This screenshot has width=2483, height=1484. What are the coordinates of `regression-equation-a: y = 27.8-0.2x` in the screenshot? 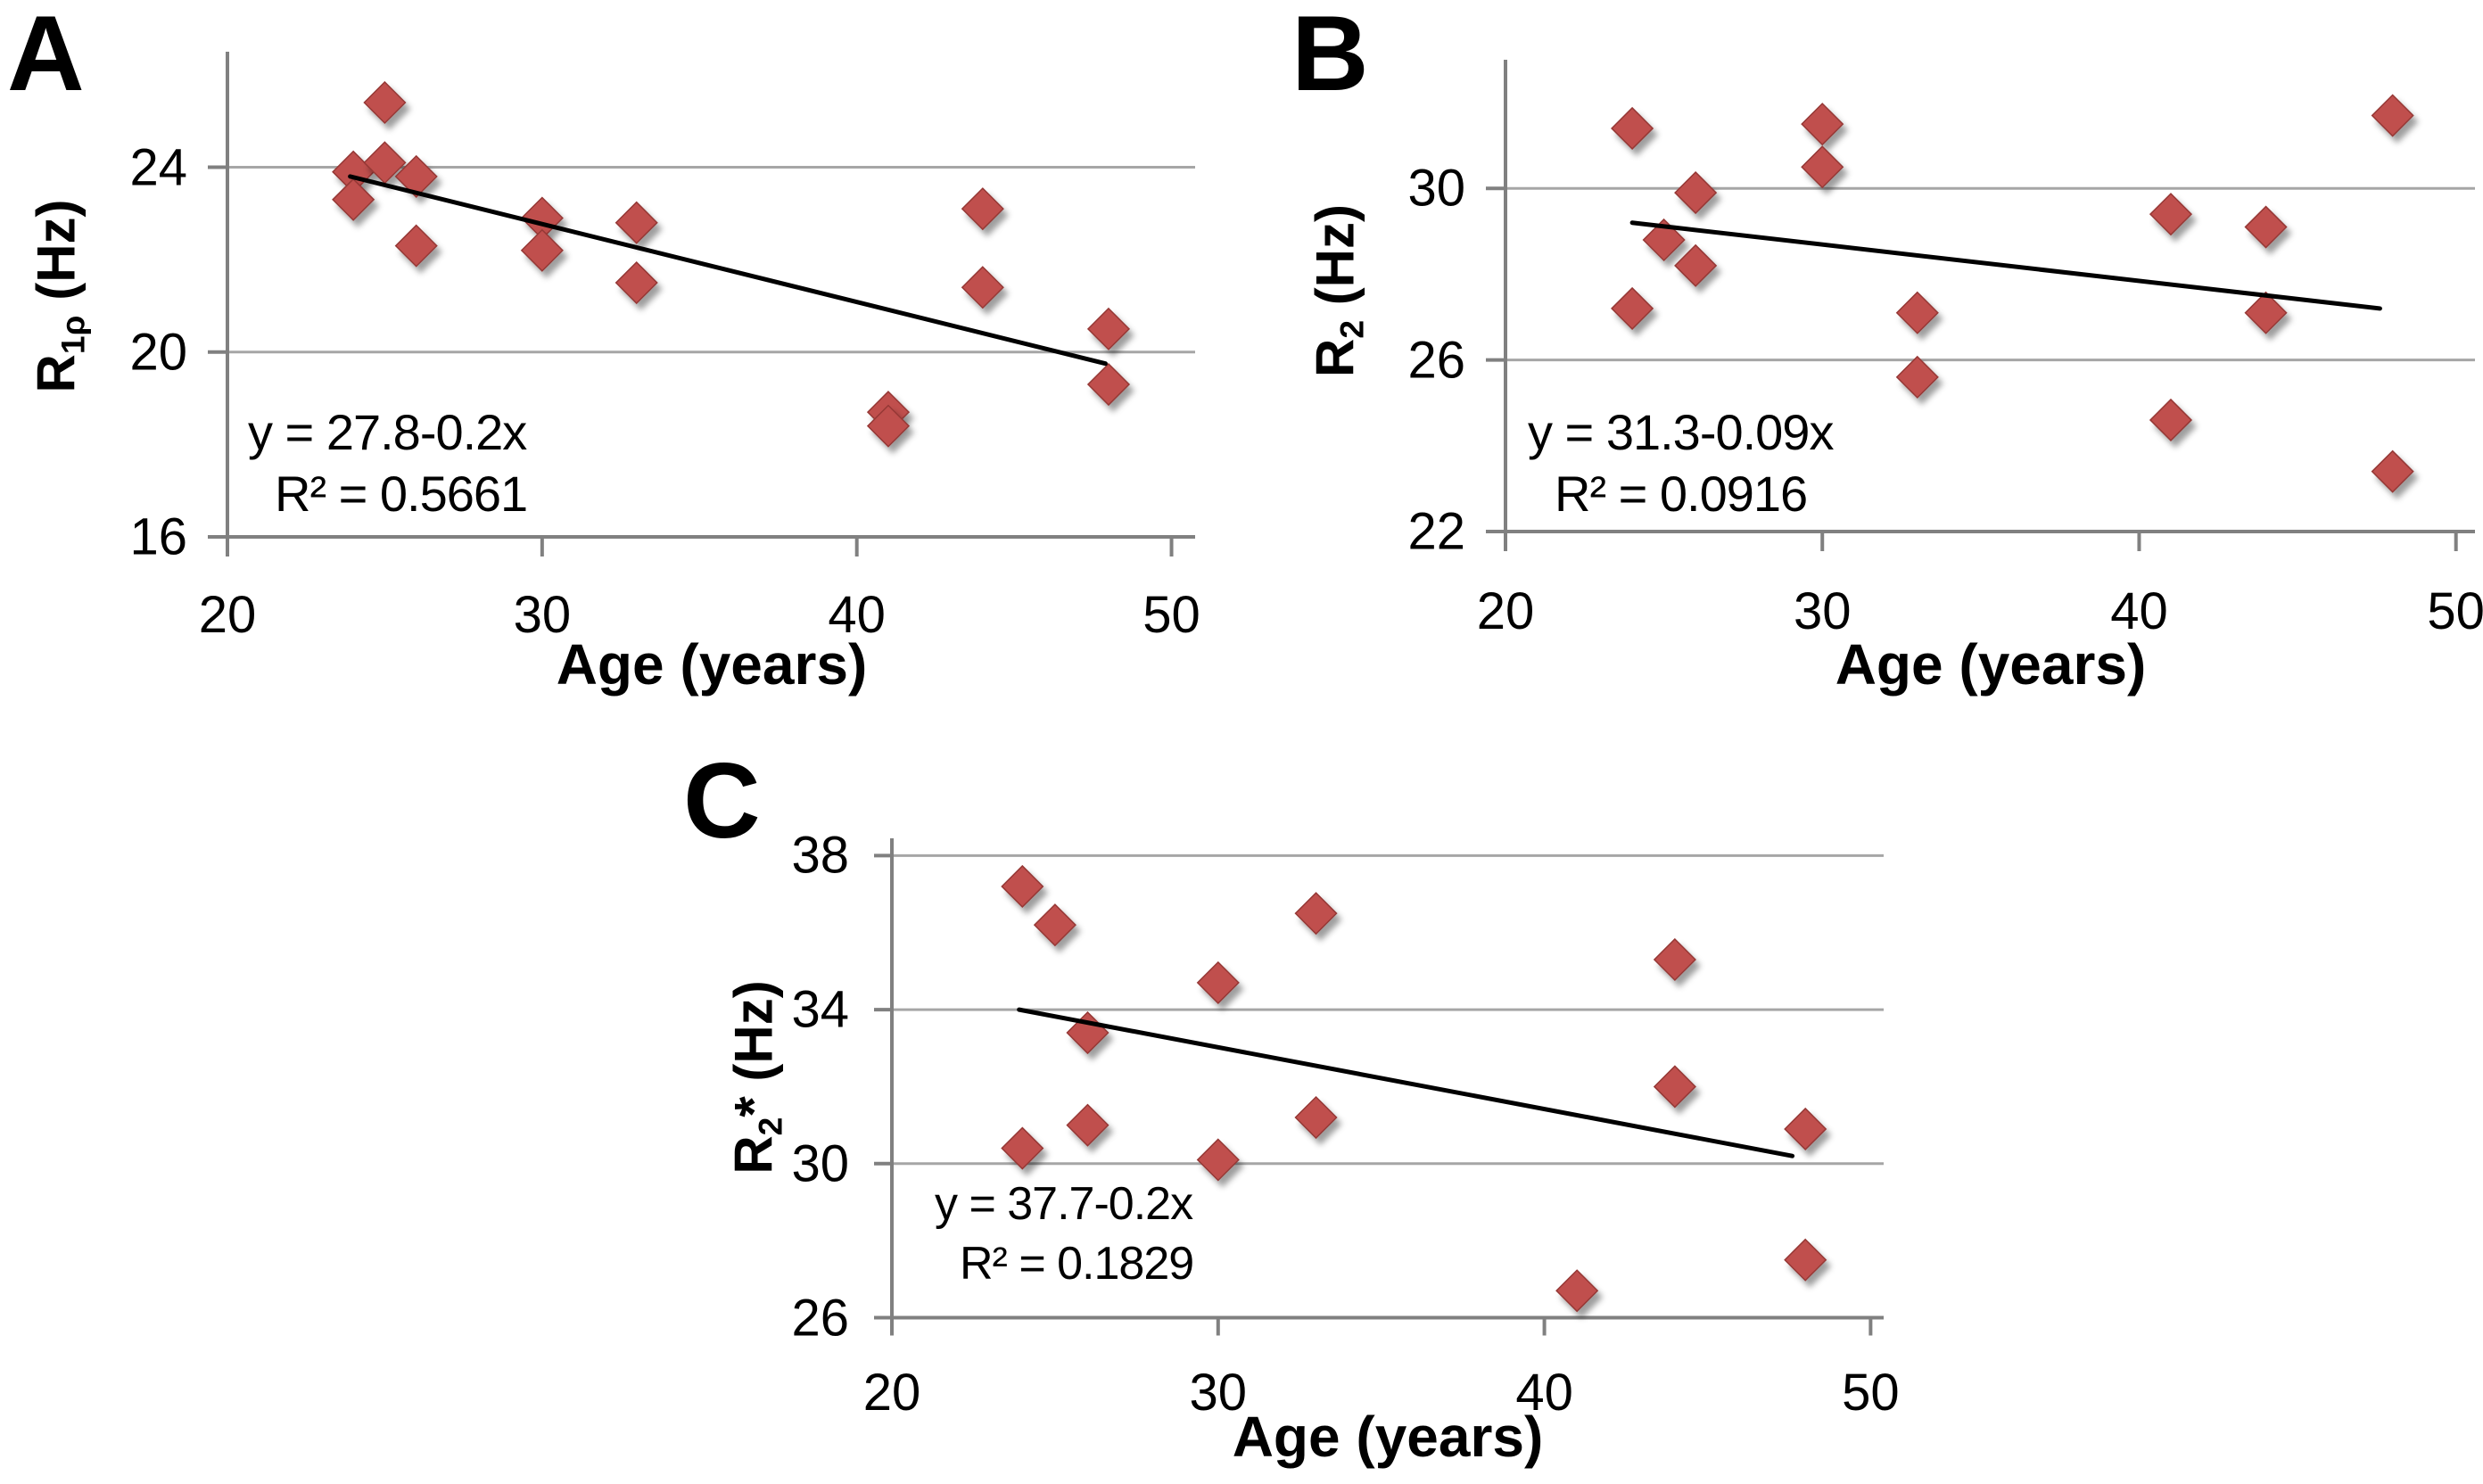 It's located at (387, 432).